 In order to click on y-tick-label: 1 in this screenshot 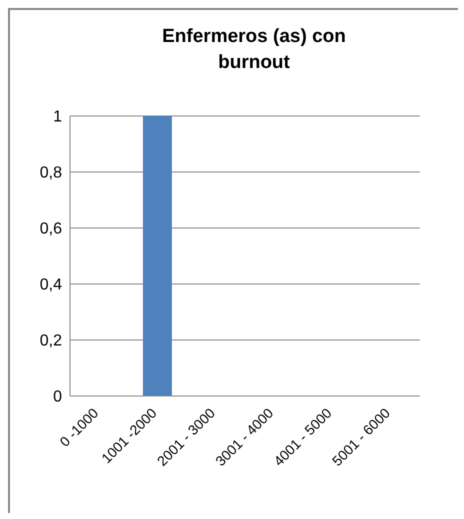, I will do `click(57, 117)`.